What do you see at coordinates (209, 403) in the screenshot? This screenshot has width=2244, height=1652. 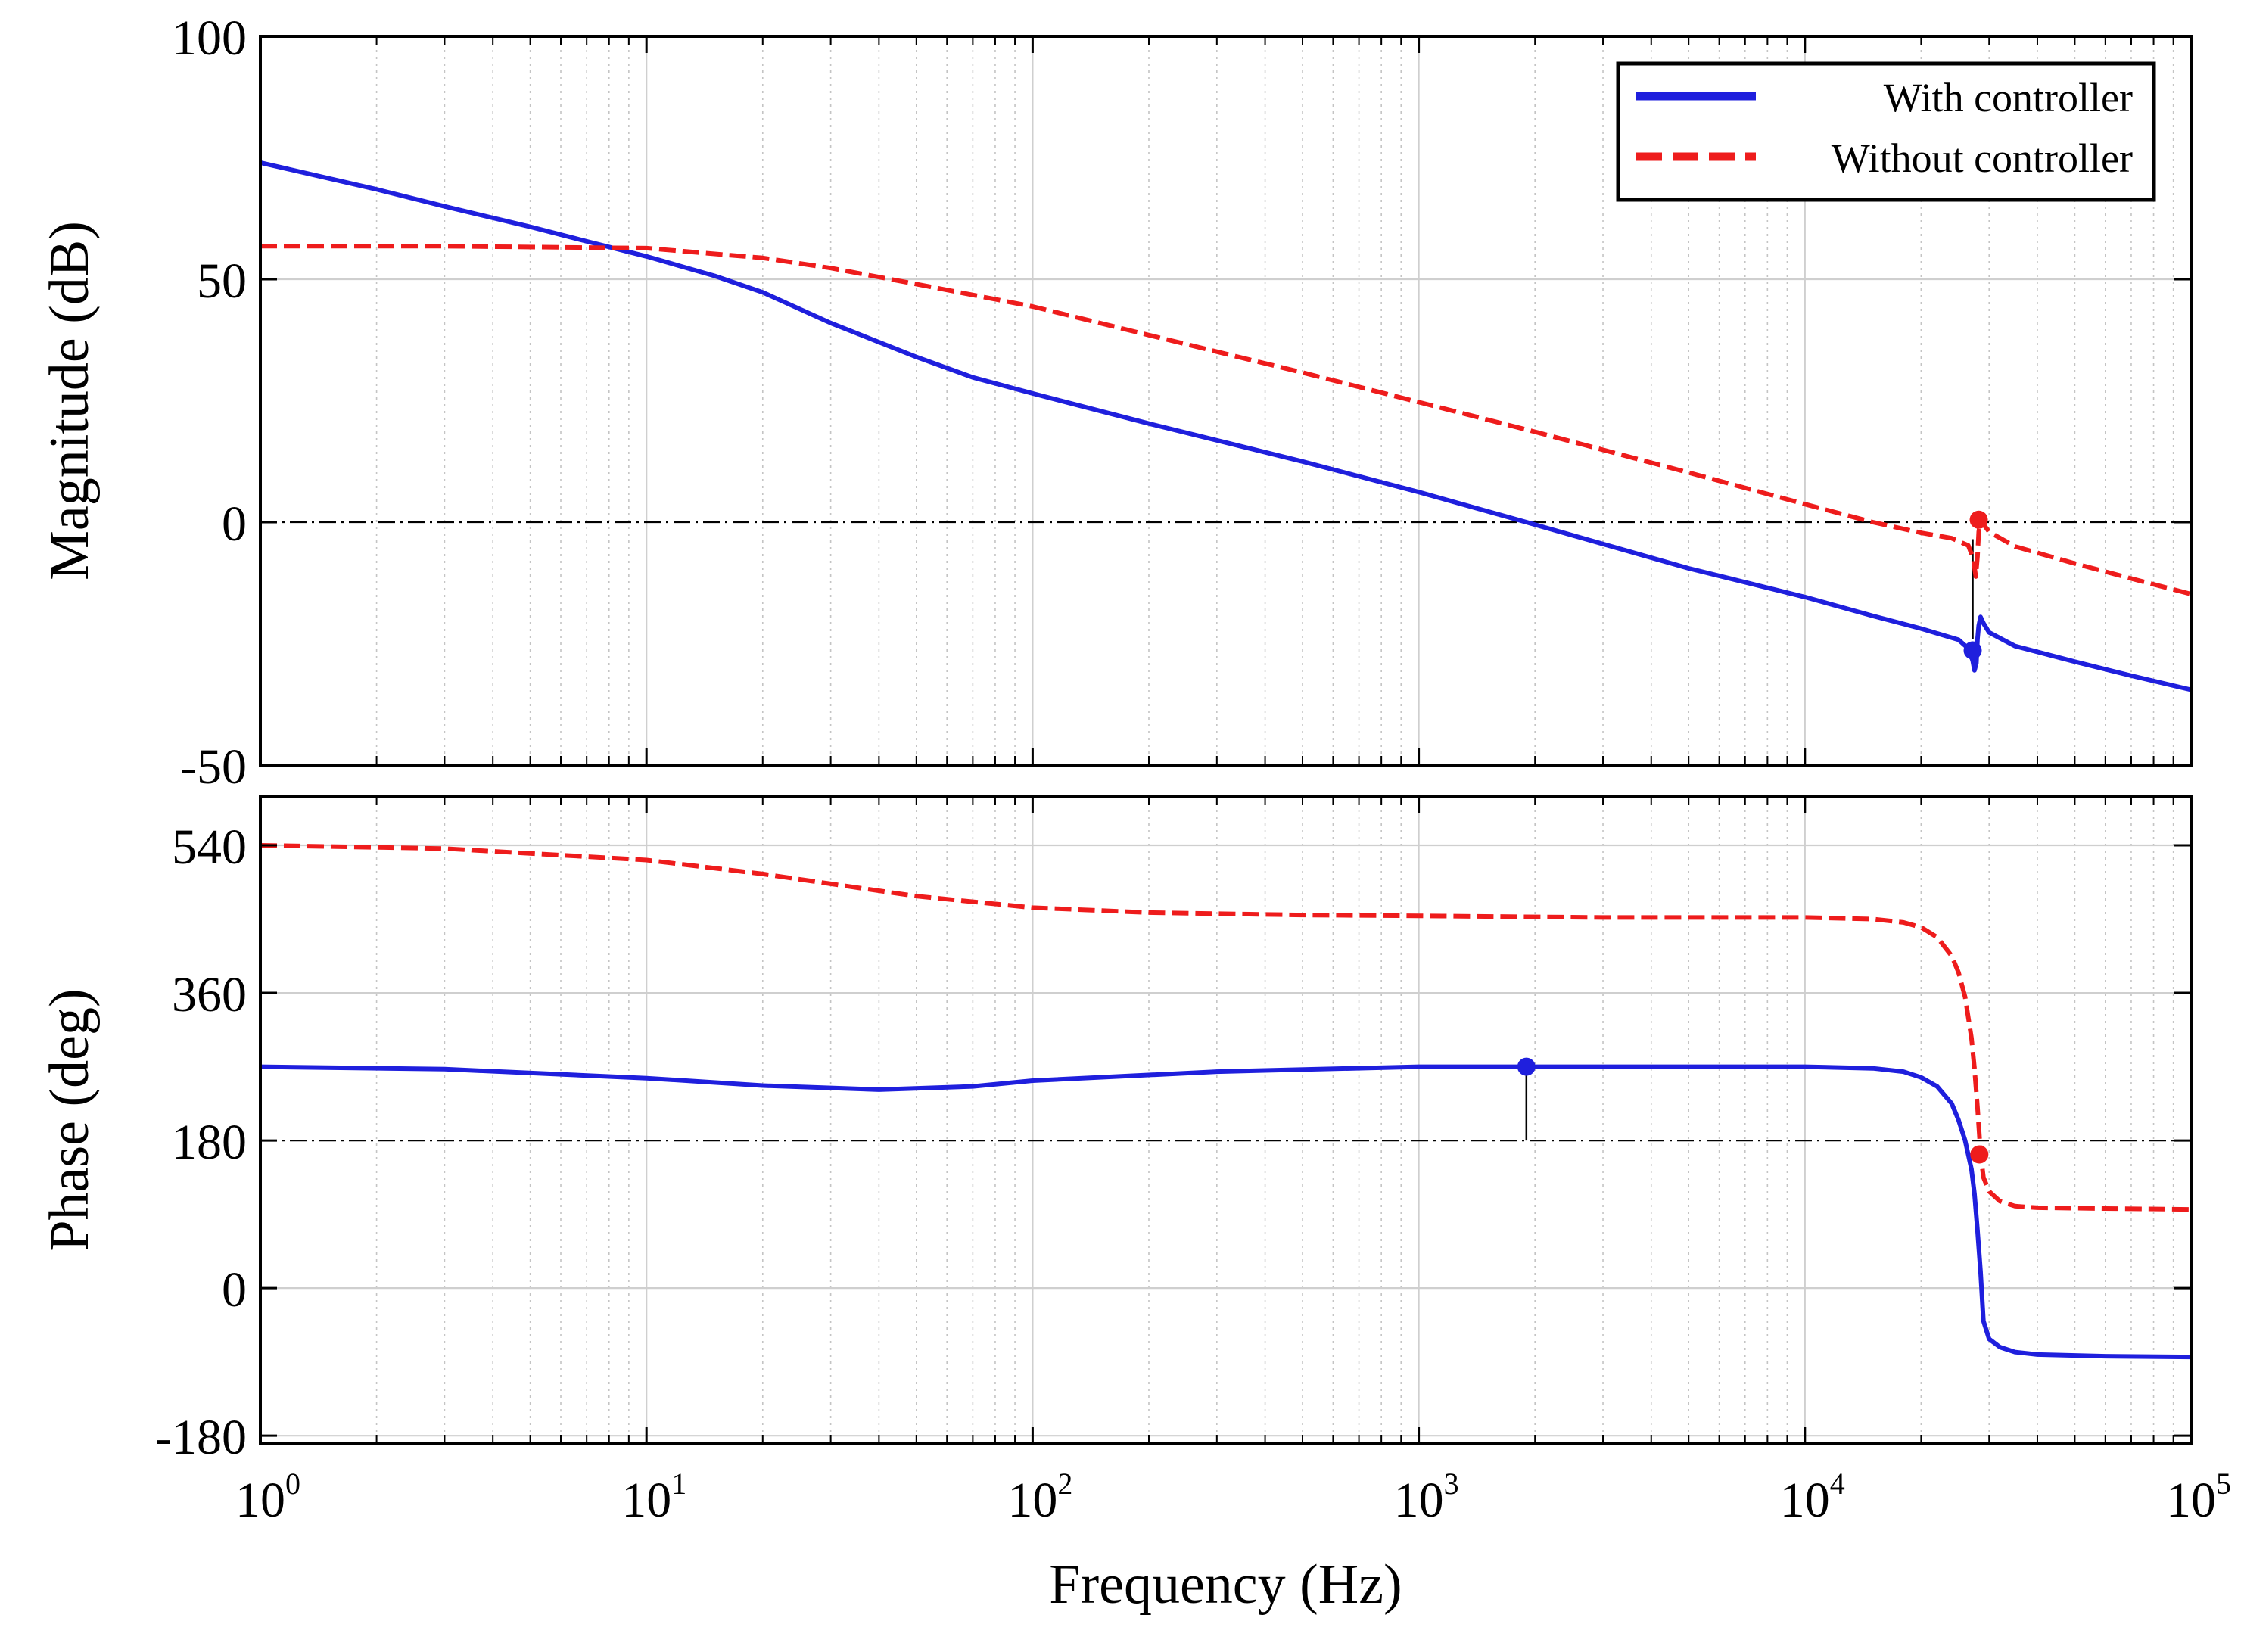 I see `magnitude-y-tick-labels: 100 50 0 -50` at bounding box center [209, 403].